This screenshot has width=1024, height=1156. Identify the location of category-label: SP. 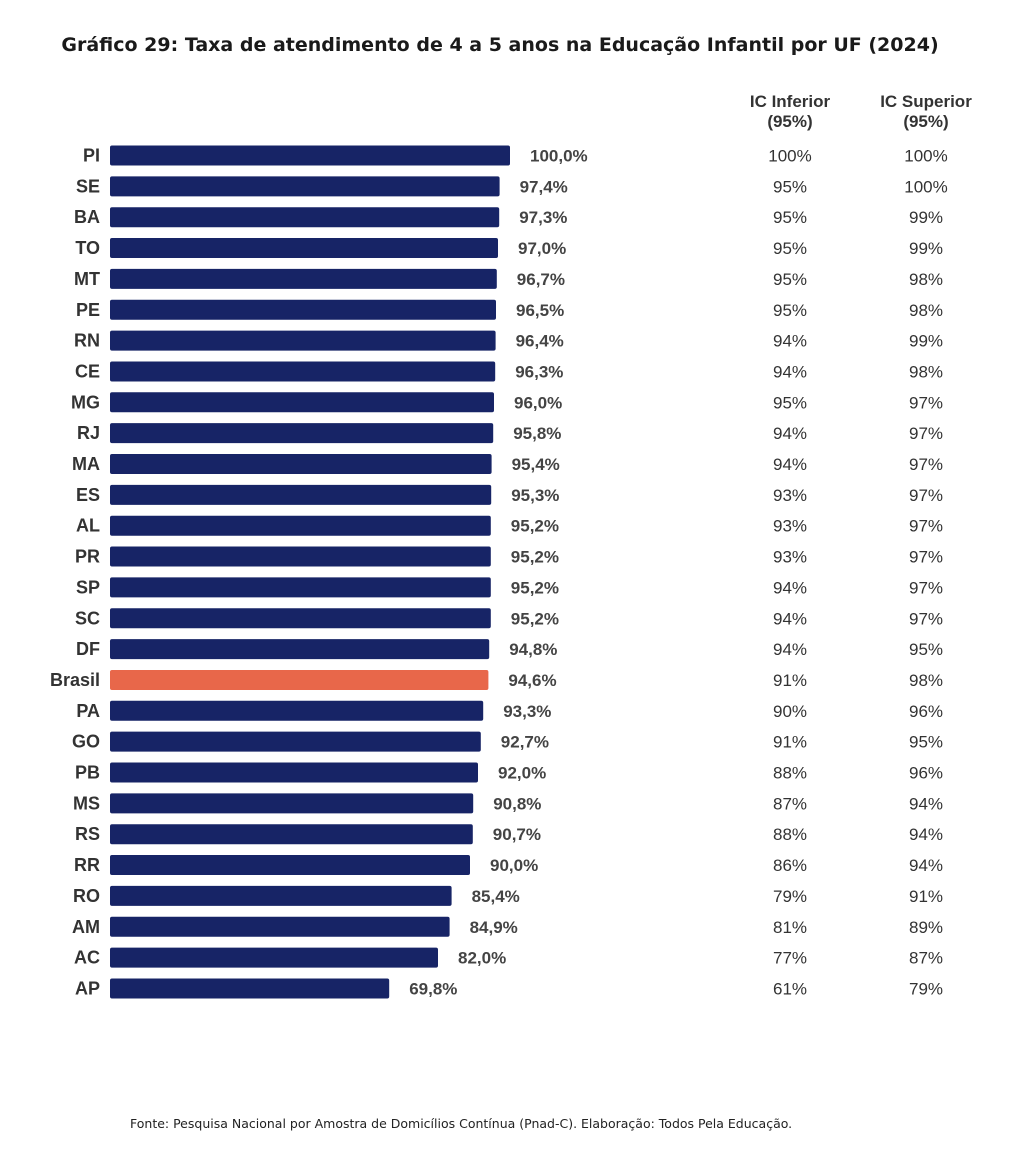
(88, 587).